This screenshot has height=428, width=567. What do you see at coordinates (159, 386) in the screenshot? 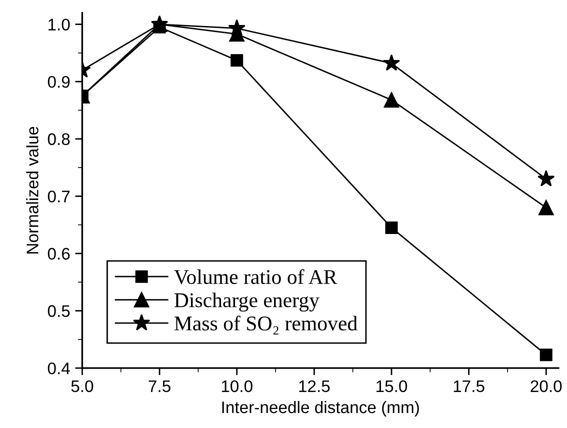
I see `x-tick-label: 7.5` at bounding box center [159, 386].